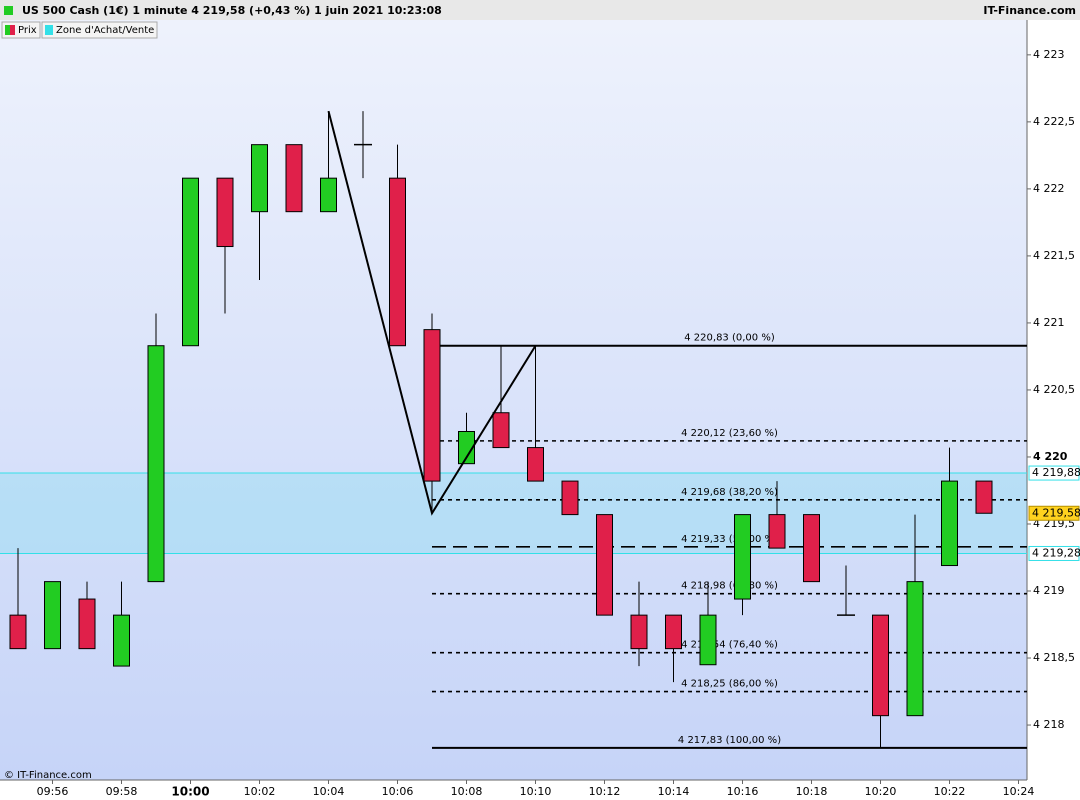 The height and width of the screenshot is (800, 1080). I want to click on y-axis-area, so click(1053, 410).